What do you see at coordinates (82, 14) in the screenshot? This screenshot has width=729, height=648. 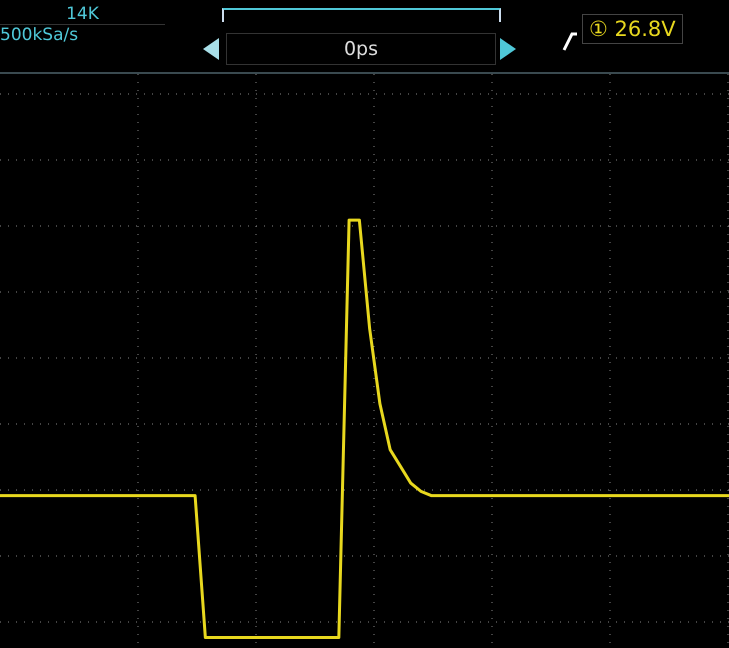 I see `text: 14K` at bounding box center [82, 14].